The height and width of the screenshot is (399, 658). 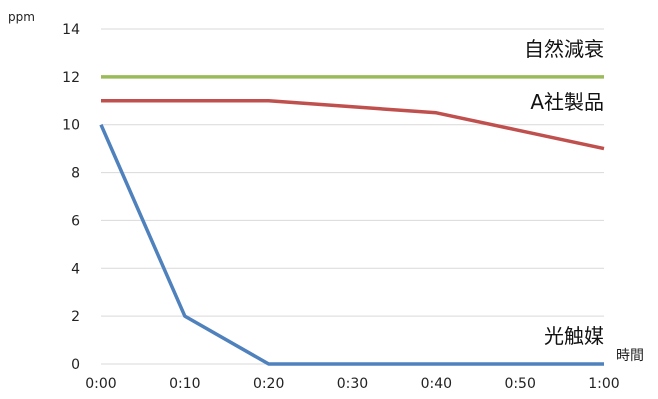 I want to click on x-tick-label: 0:50, so click(x=519, y=384).